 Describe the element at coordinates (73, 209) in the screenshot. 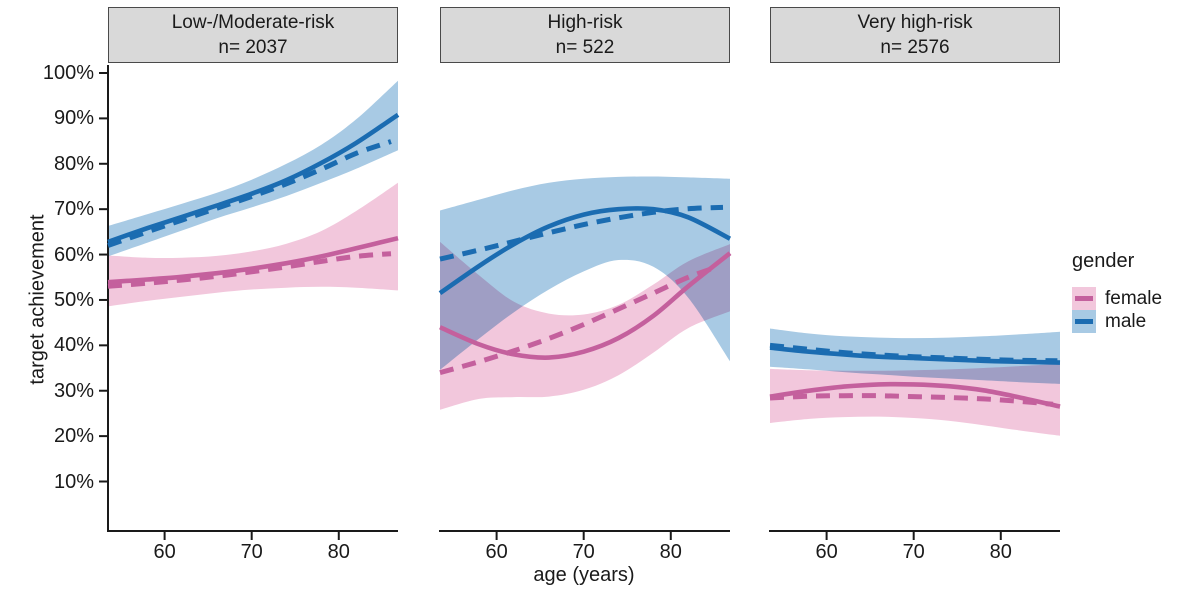

I see `y-tick-label: 70%` at that location.